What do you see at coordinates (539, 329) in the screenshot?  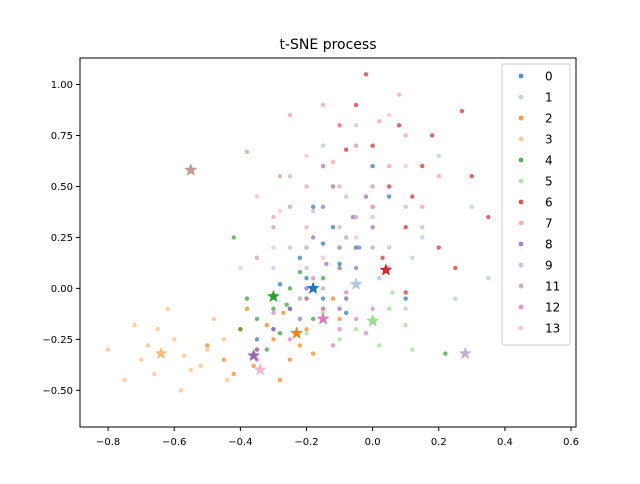 I see `legend-item-13: 13` at bounding box center [539, 329].